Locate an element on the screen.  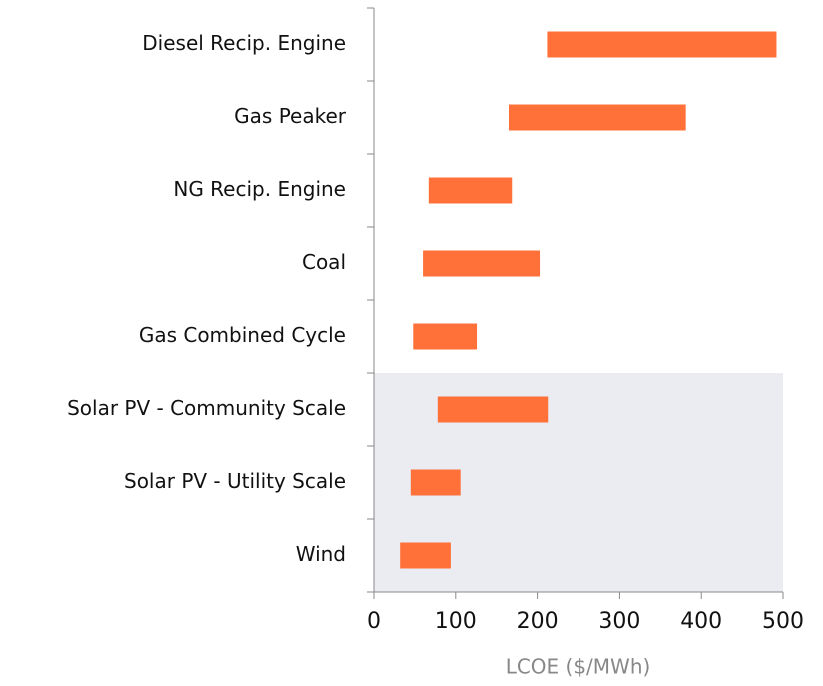
x-tick-label: 500 is located at coordinates (783, 621).